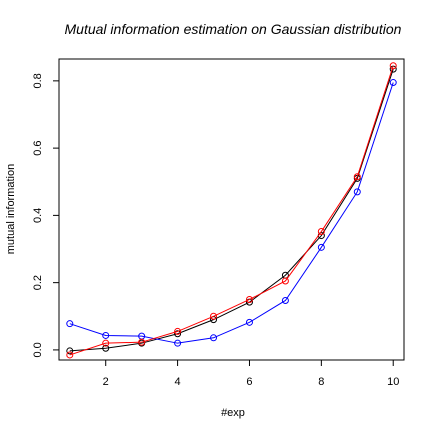 This screenshot has height=435, width=436. I want to click on x-tick-label: 10, so click(393, 382).